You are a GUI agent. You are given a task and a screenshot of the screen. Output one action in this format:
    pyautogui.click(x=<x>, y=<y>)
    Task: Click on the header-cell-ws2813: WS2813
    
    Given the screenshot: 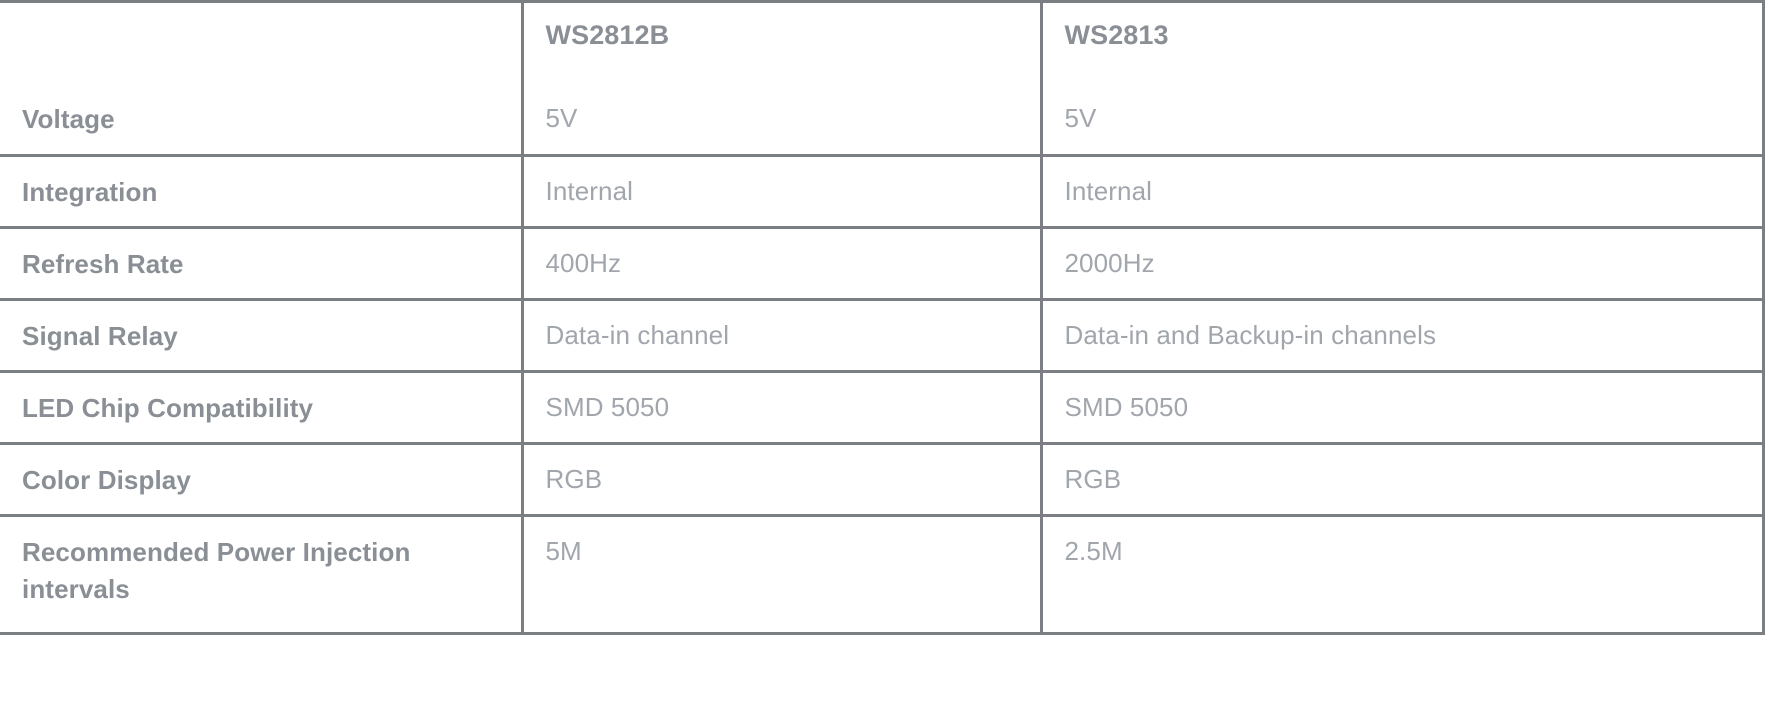 What is the action you would take?
    pyautogui.click(x=1402, y=42)
    